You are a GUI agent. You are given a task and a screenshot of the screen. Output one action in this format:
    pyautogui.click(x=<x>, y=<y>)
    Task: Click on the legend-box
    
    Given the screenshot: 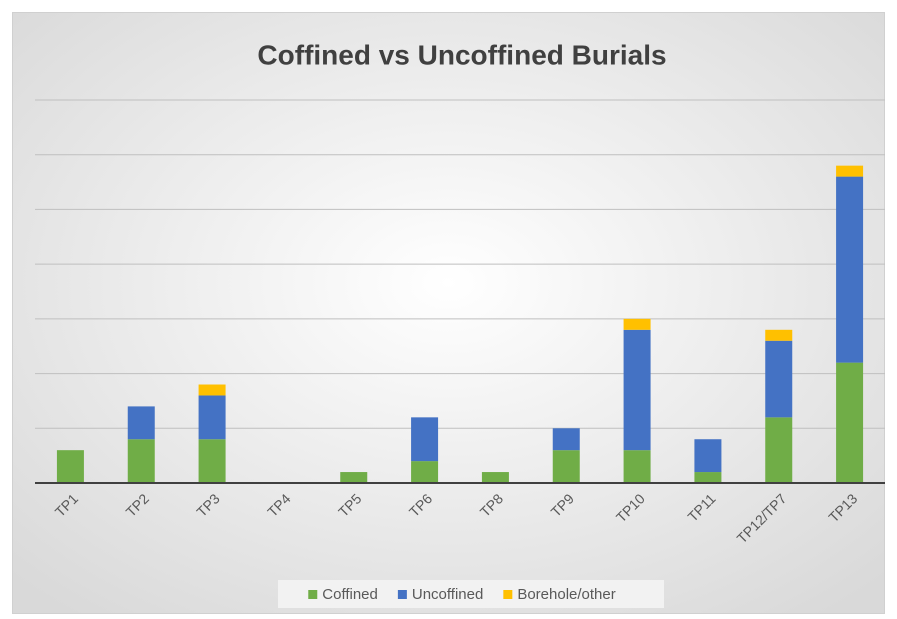 What is the action you would take?
    pyautogui.click(x=471, y=594)
    